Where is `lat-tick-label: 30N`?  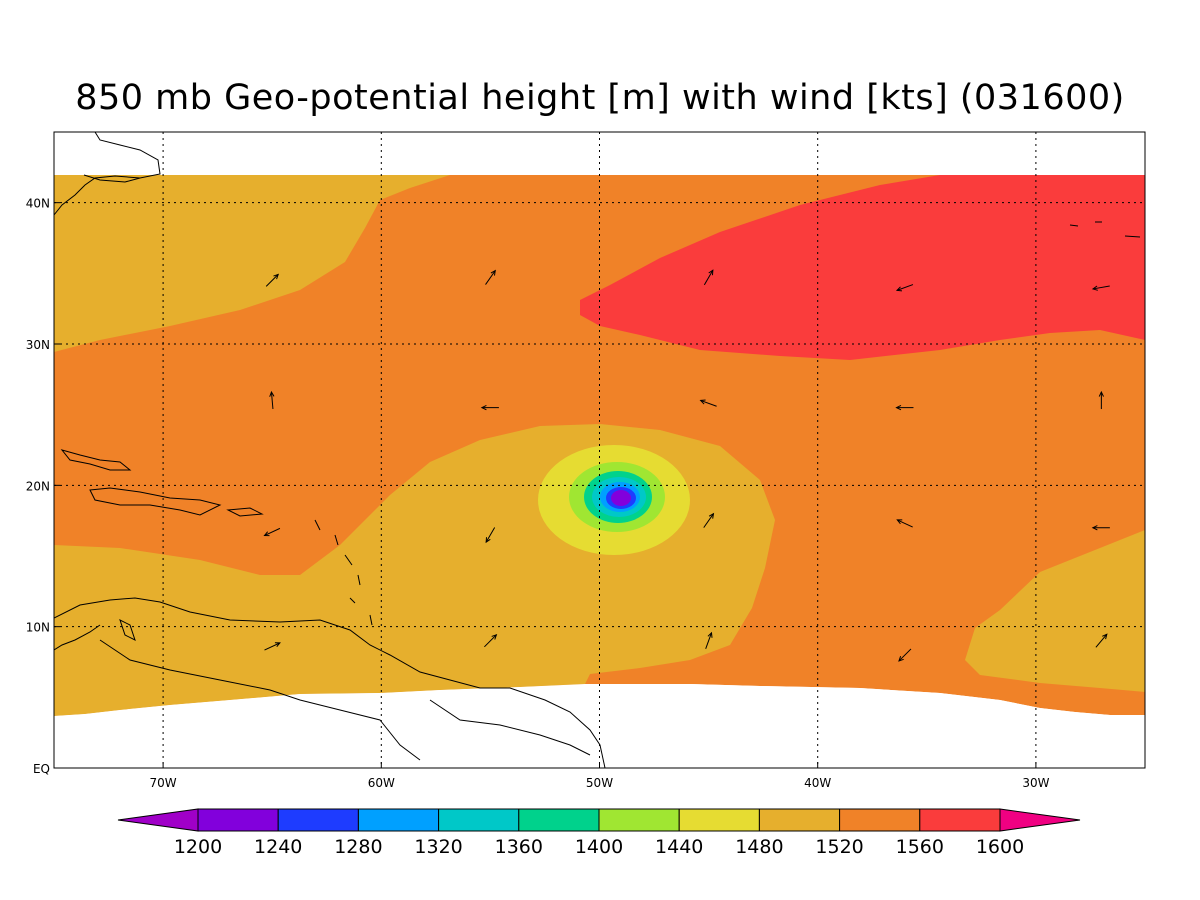
lat-tick-label: 30N is located at coordinates (38, 345).